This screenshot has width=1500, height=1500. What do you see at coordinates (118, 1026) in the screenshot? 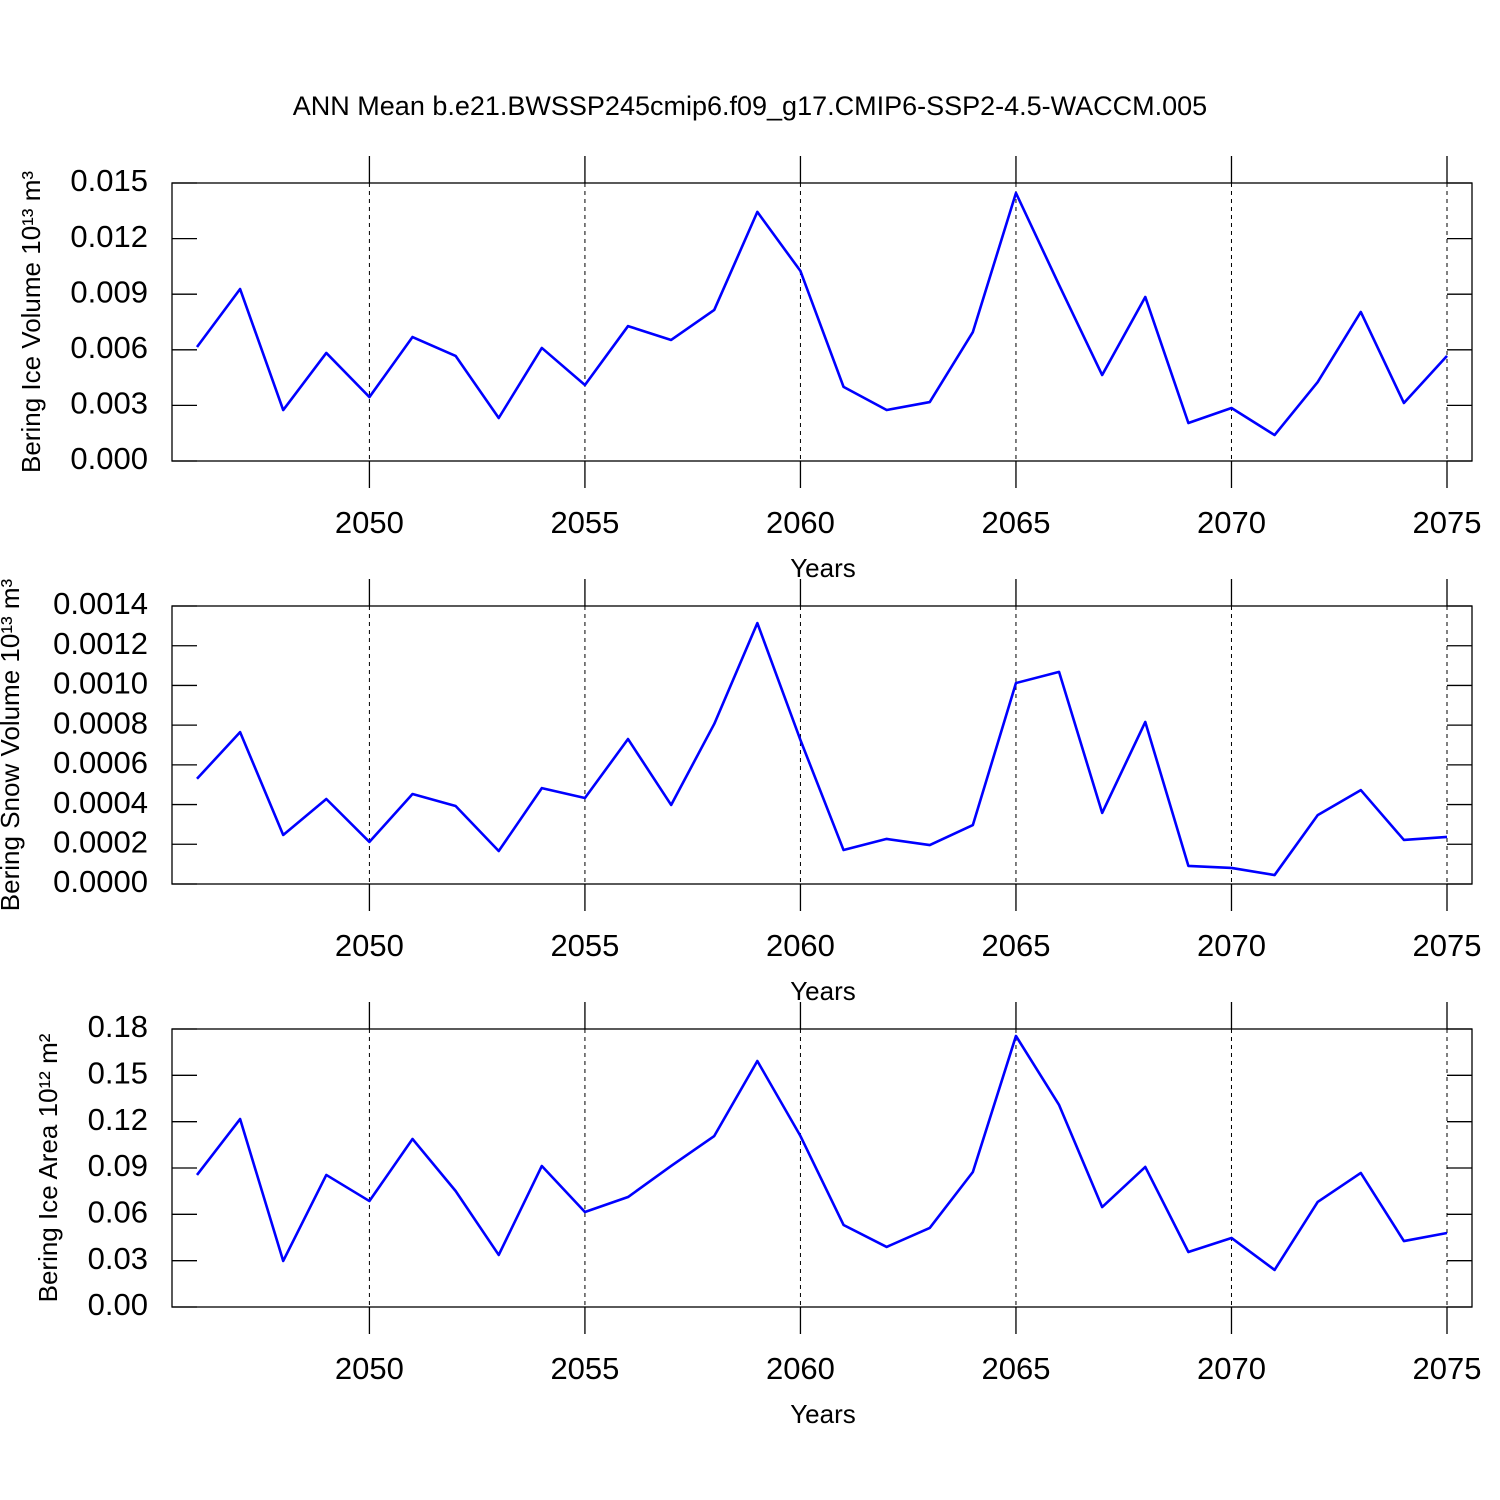
I see `y-tick-label: 0.18` at bounding box center [118, 1026].